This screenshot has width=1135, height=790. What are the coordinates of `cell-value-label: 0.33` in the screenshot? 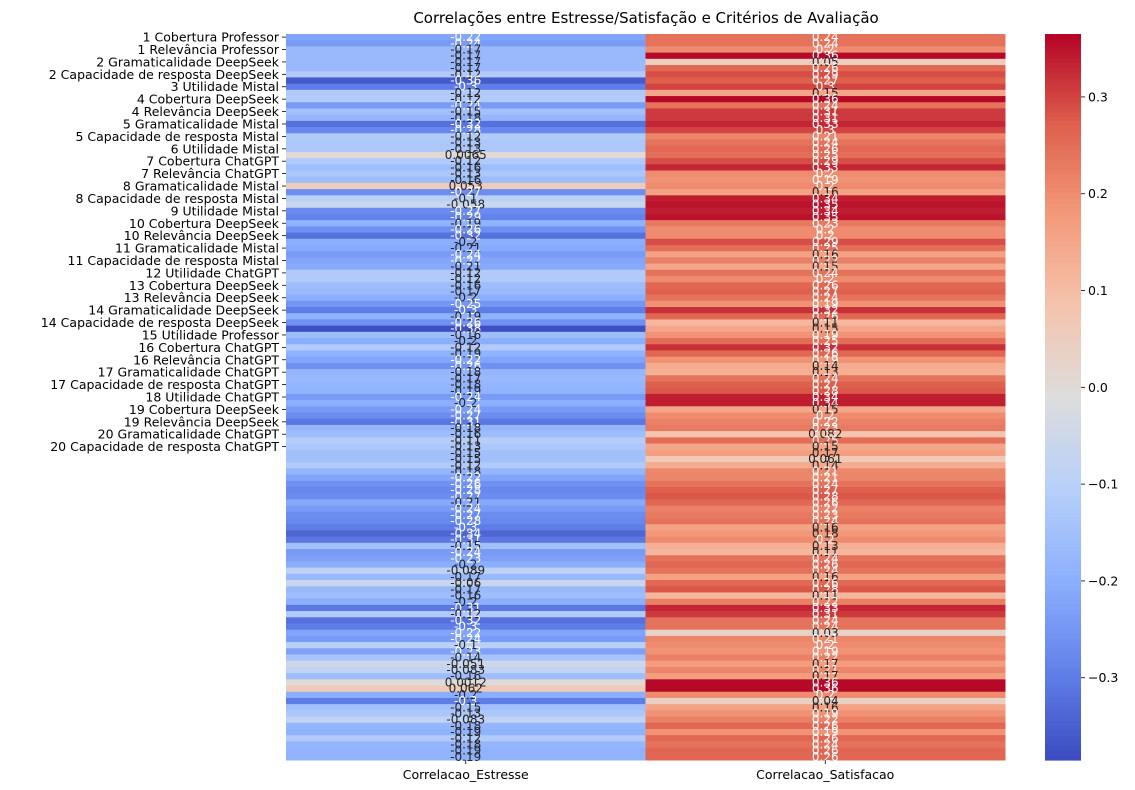 It's located at (825, 167).